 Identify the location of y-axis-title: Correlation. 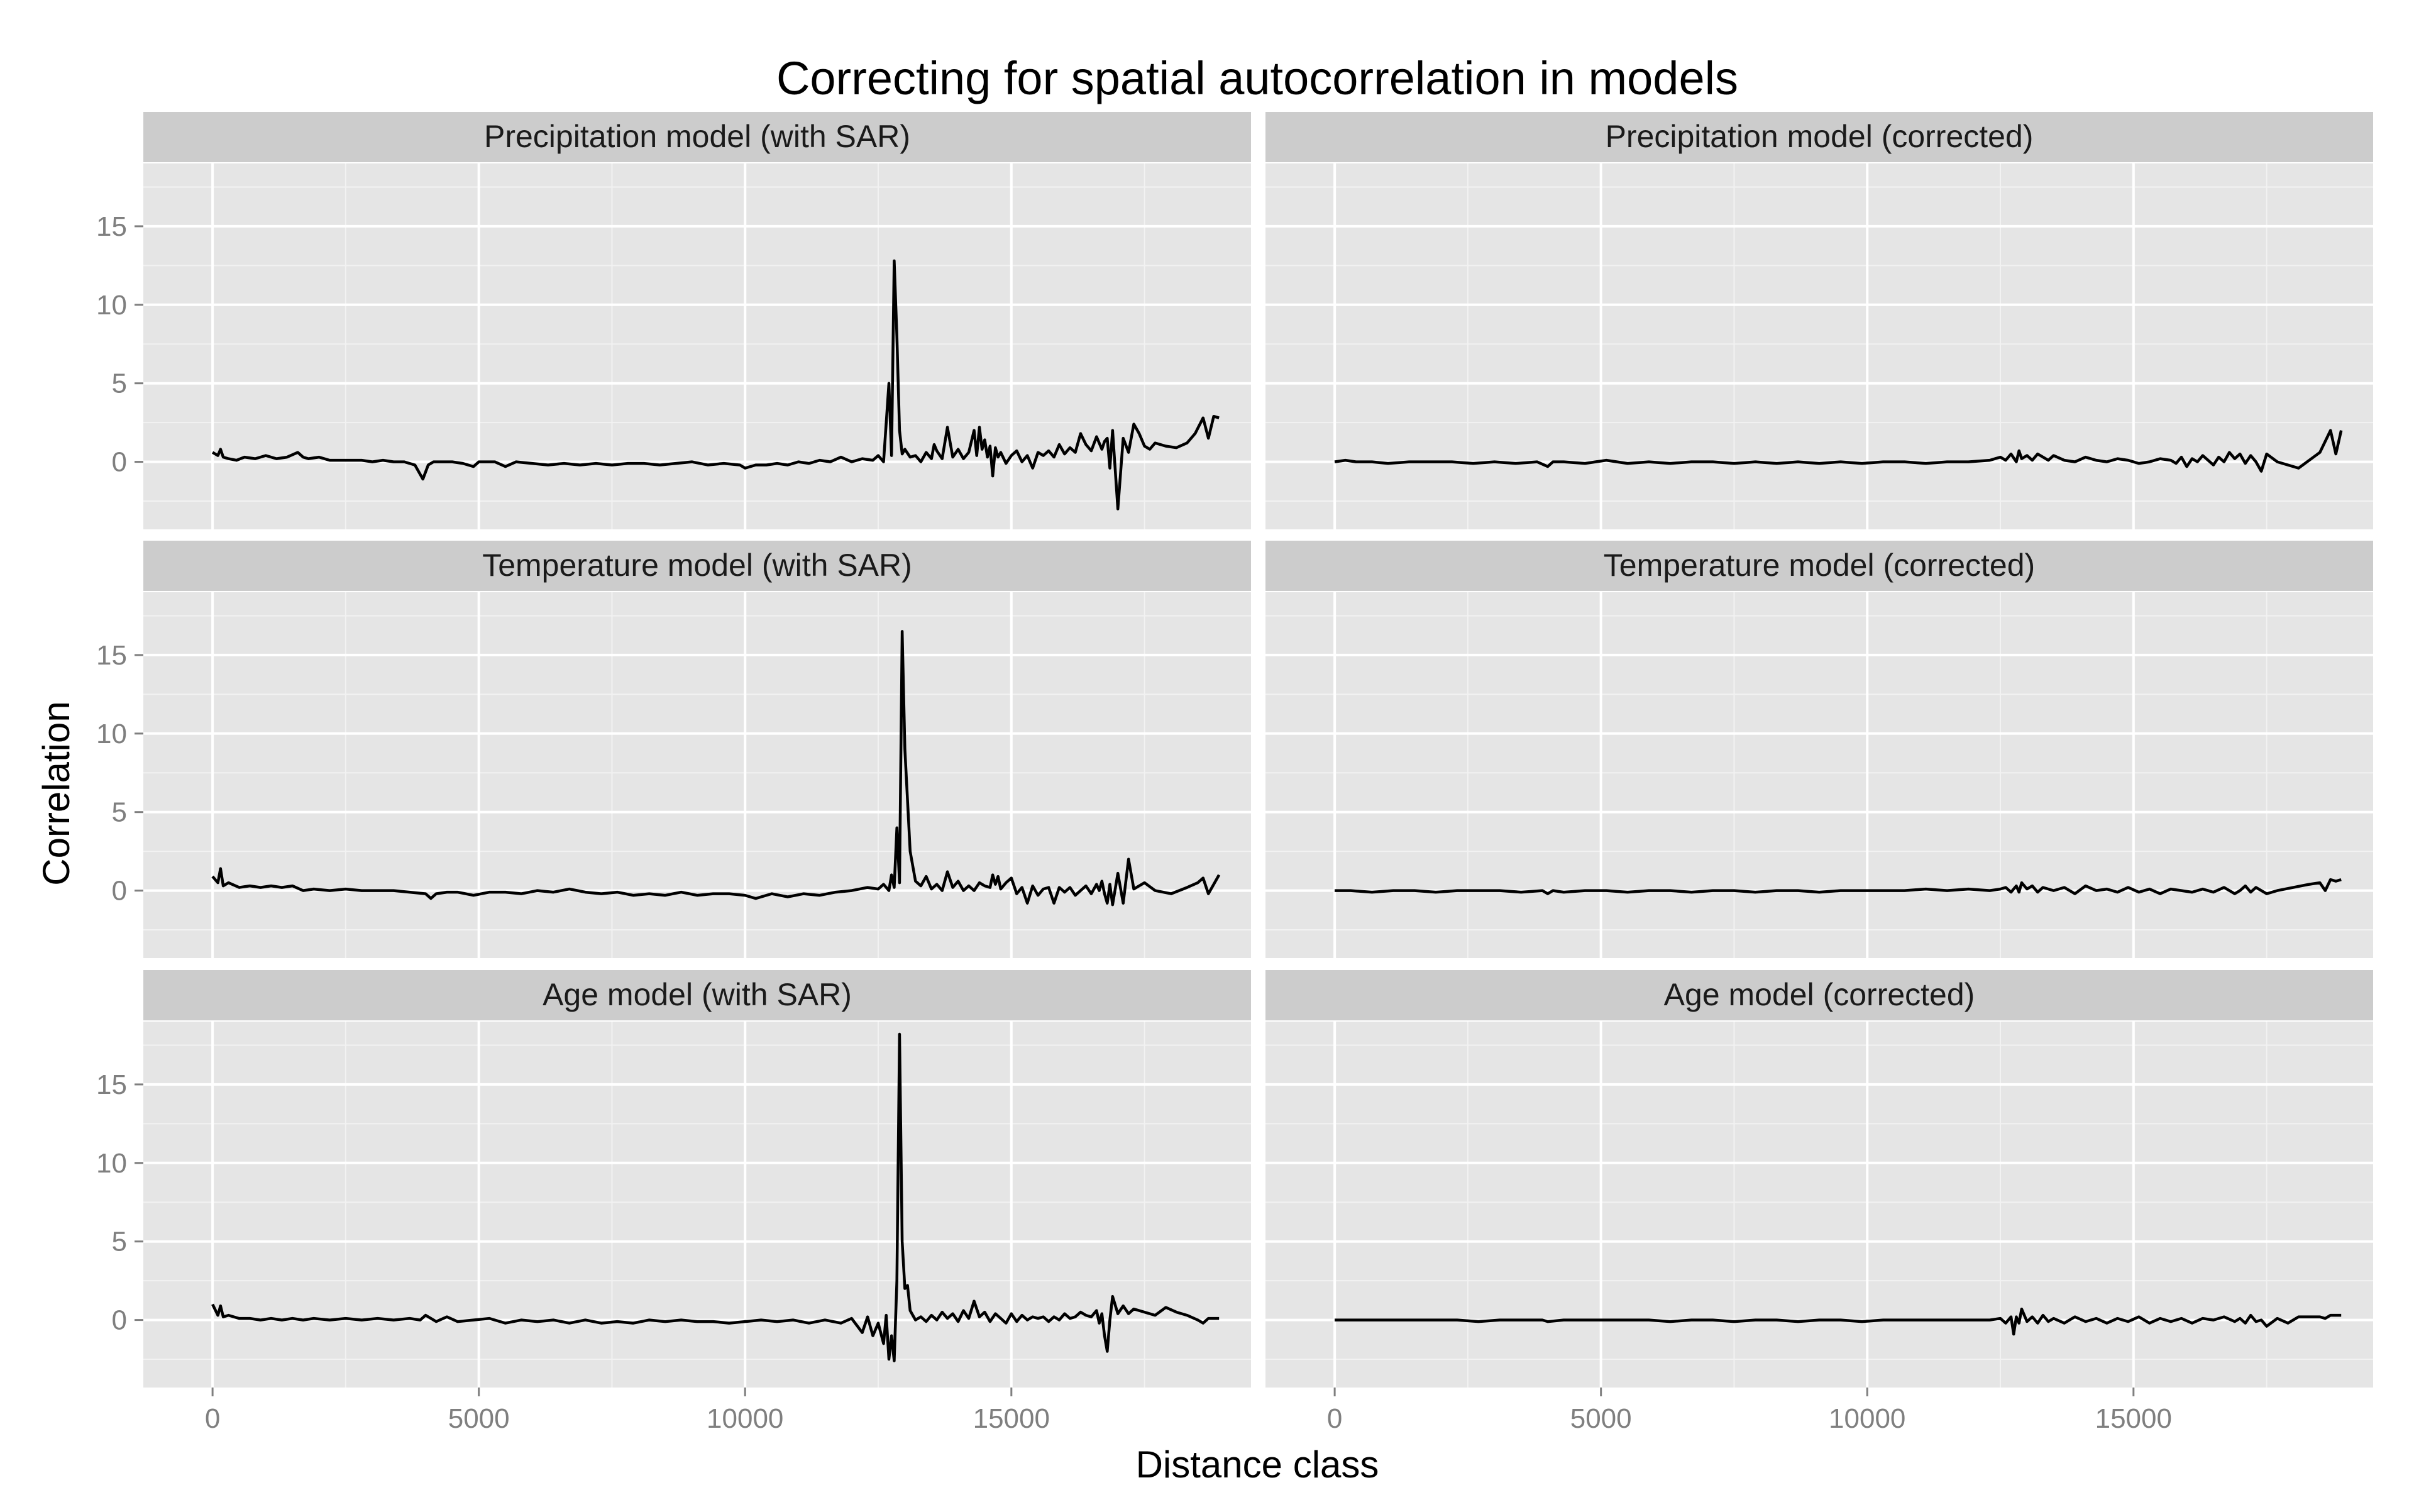
(56, 793).